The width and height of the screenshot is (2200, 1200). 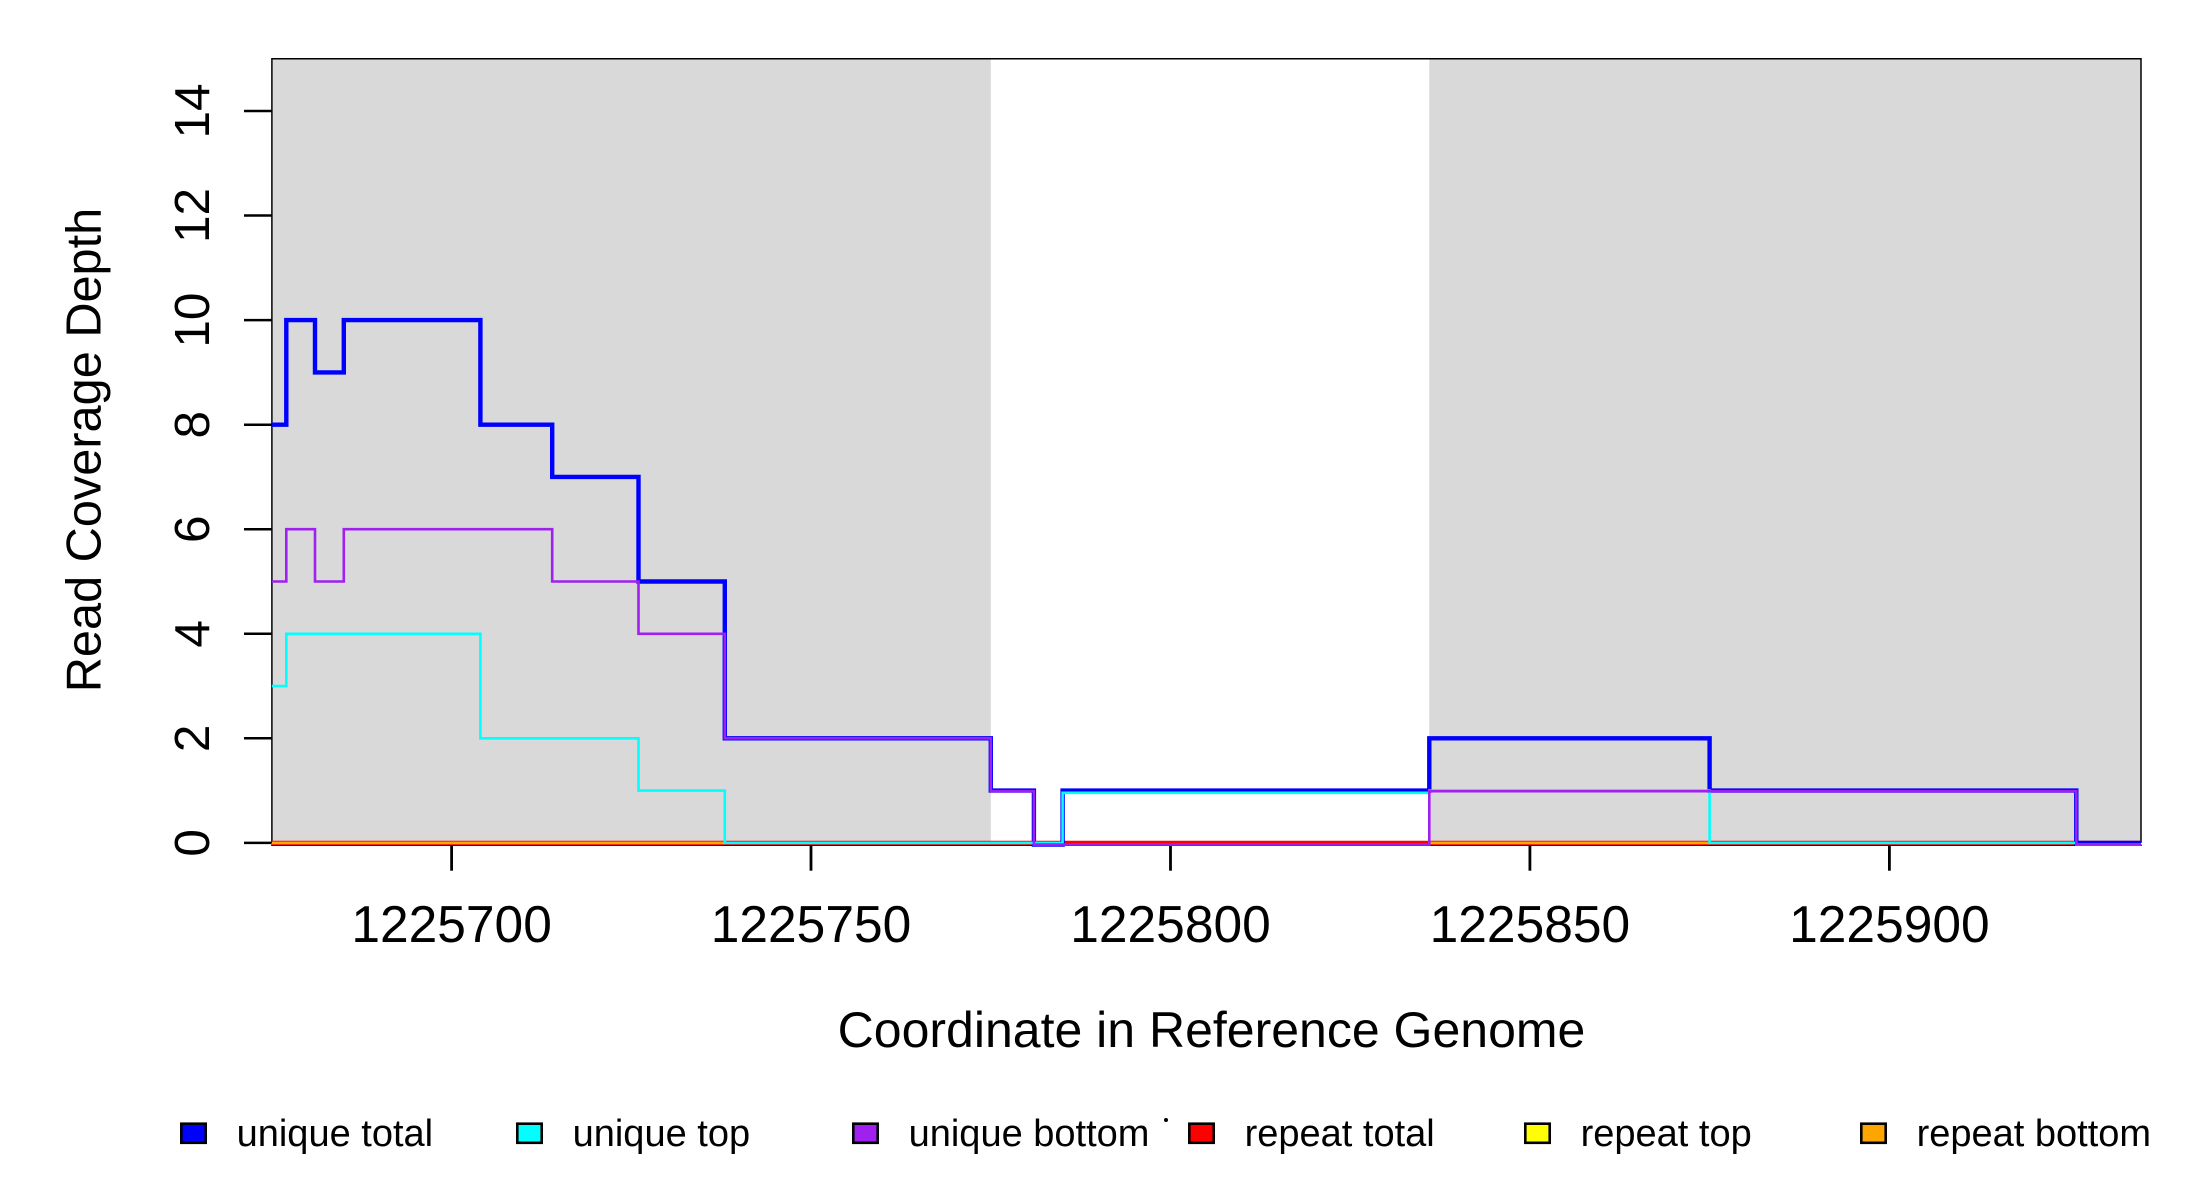 I want to click on svg-text: 1225850, so click(x=1530, y=924).